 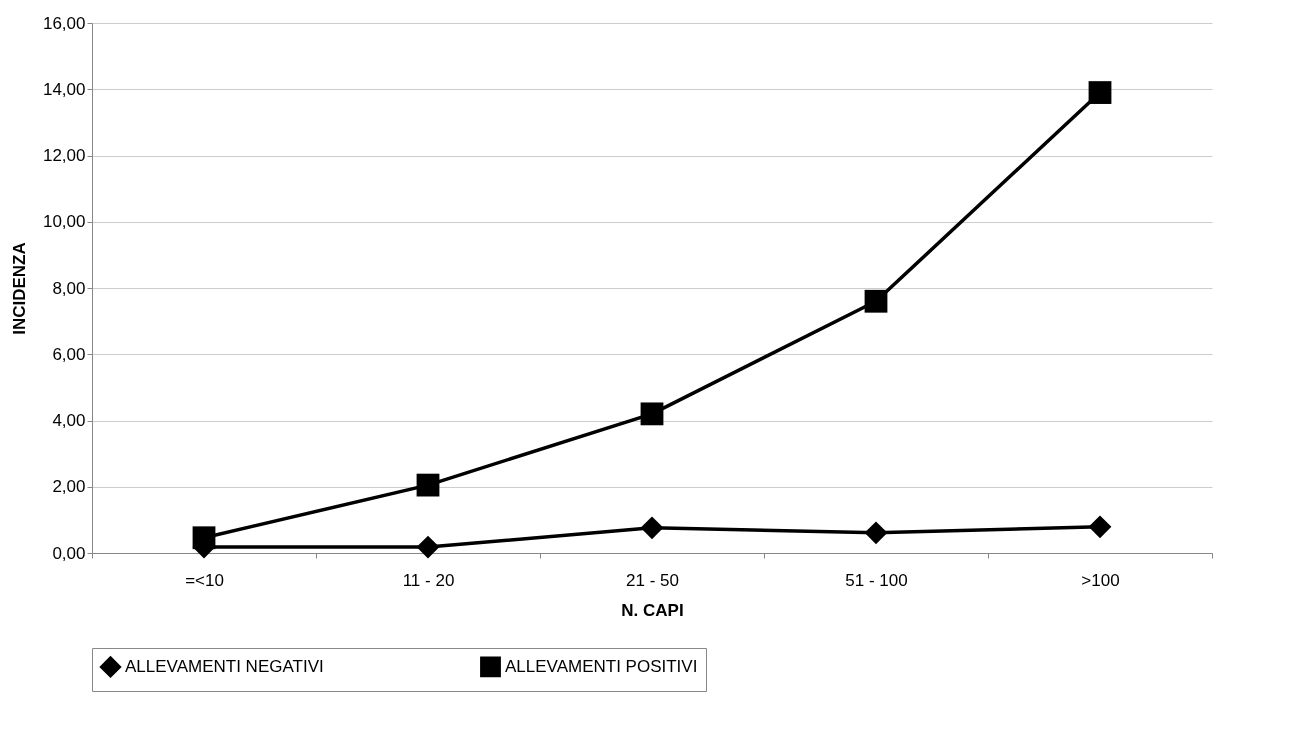 What do you see at coordinates (64, 23) in the screenshot?
I see `y-tick-label: 16,00` at bounding box center [64, 23].